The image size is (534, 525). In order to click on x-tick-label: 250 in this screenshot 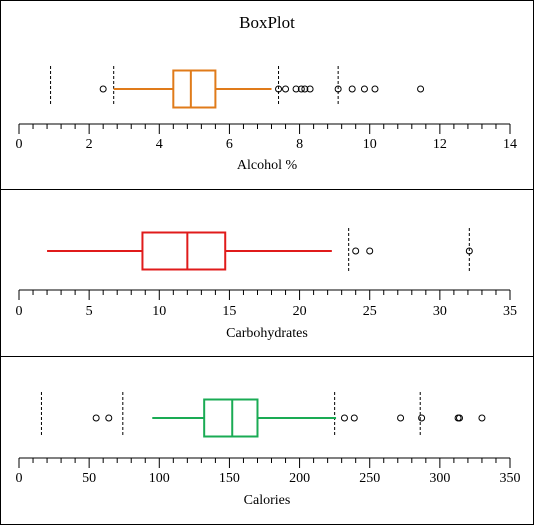, I will do `click(369, 478)`.